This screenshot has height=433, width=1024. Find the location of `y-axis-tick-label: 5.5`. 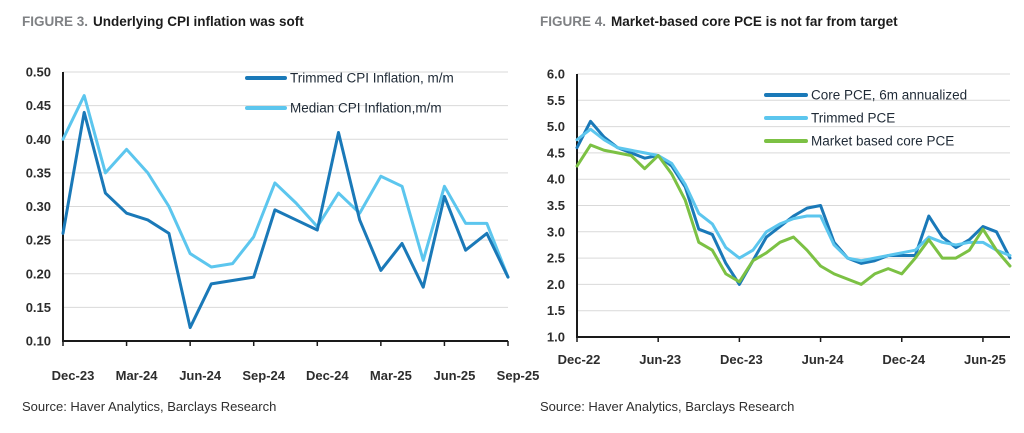

y-axis-tick-label: 5.5 is located at coordinates (556, 100).